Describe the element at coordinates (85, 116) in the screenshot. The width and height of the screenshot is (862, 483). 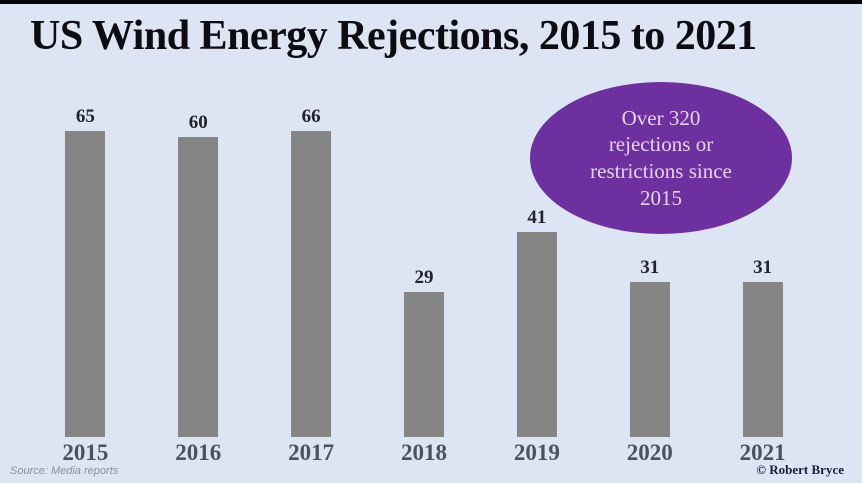
I see `bar-value-label: 65` at that location.